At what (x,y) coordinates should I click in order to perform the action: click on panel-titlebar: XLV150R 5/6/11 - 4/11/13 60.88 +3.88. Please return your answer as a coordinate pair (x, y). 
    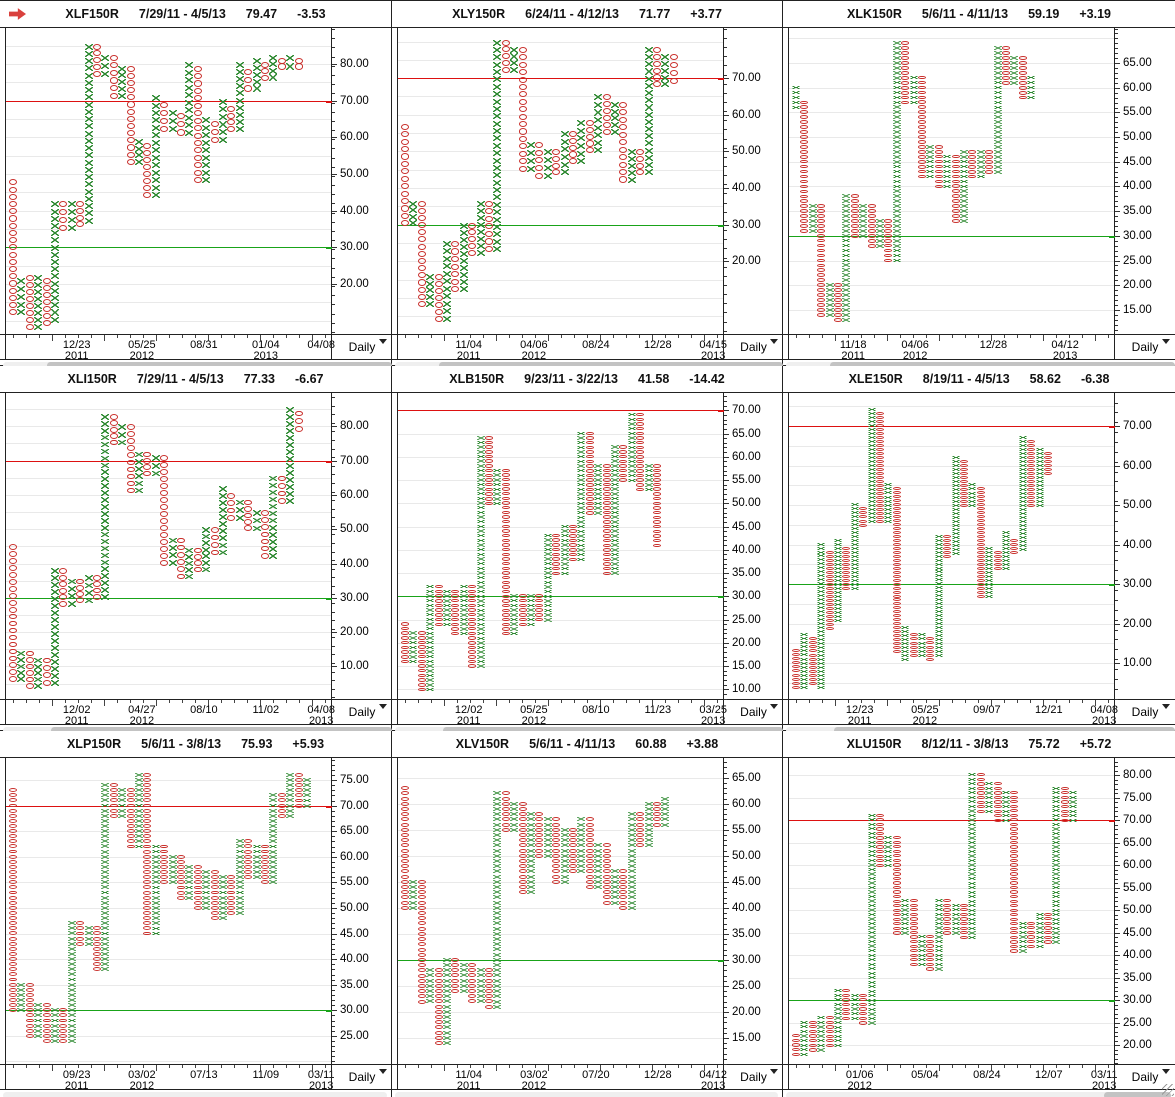
    Looking at the image, I should click on (587, 744).